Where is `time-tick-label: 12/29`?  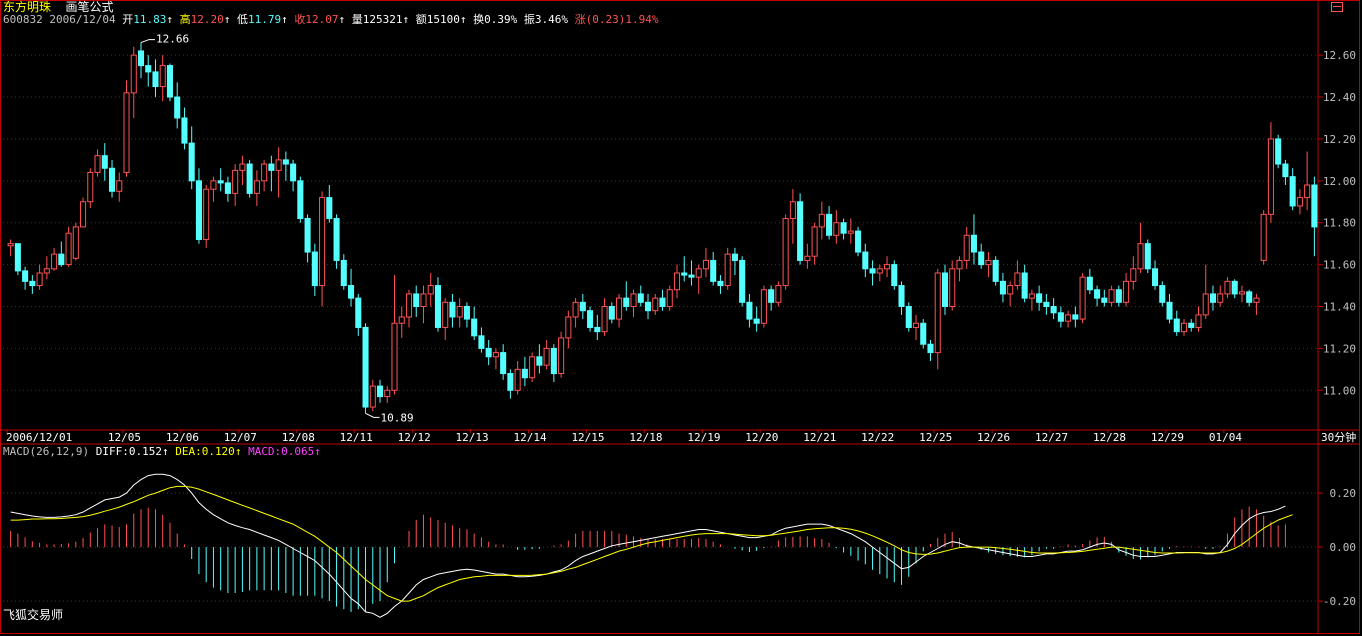 time-tick-label: 12/29 is located at coordinates (1167, 437).